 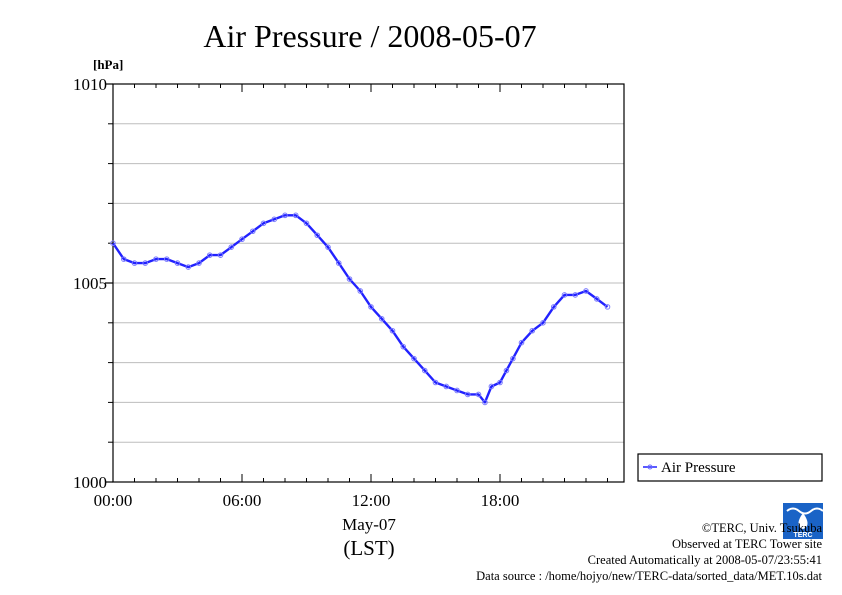 What do you see at coordinates (242, 500) in the screenshot?
I see `x-tick-label: 06:00` at bounding box center [242, 500].